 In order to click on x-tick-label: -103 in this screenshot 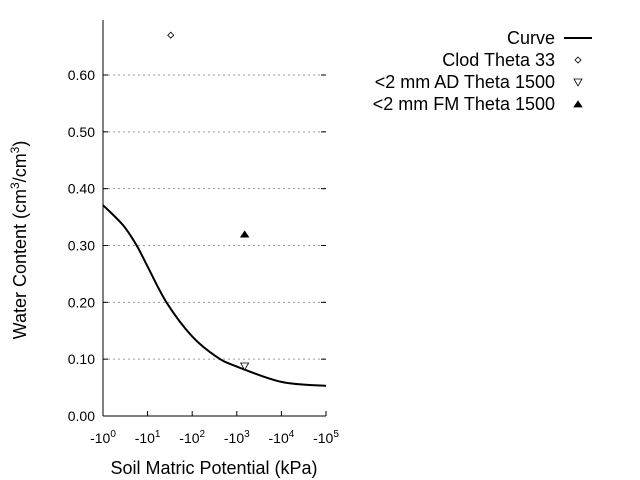, I will do `click(237, 437)`.